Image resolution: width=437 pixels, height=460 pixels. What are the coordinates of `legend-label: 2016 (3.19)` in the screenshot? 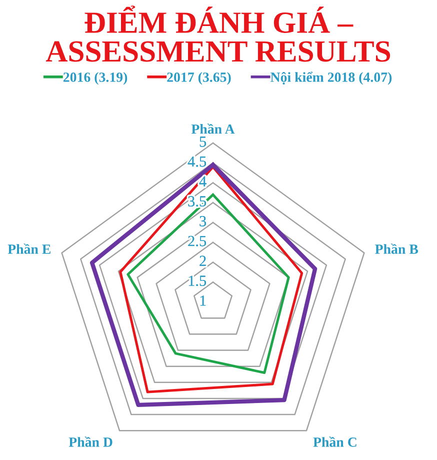 It's located at (95, 78).